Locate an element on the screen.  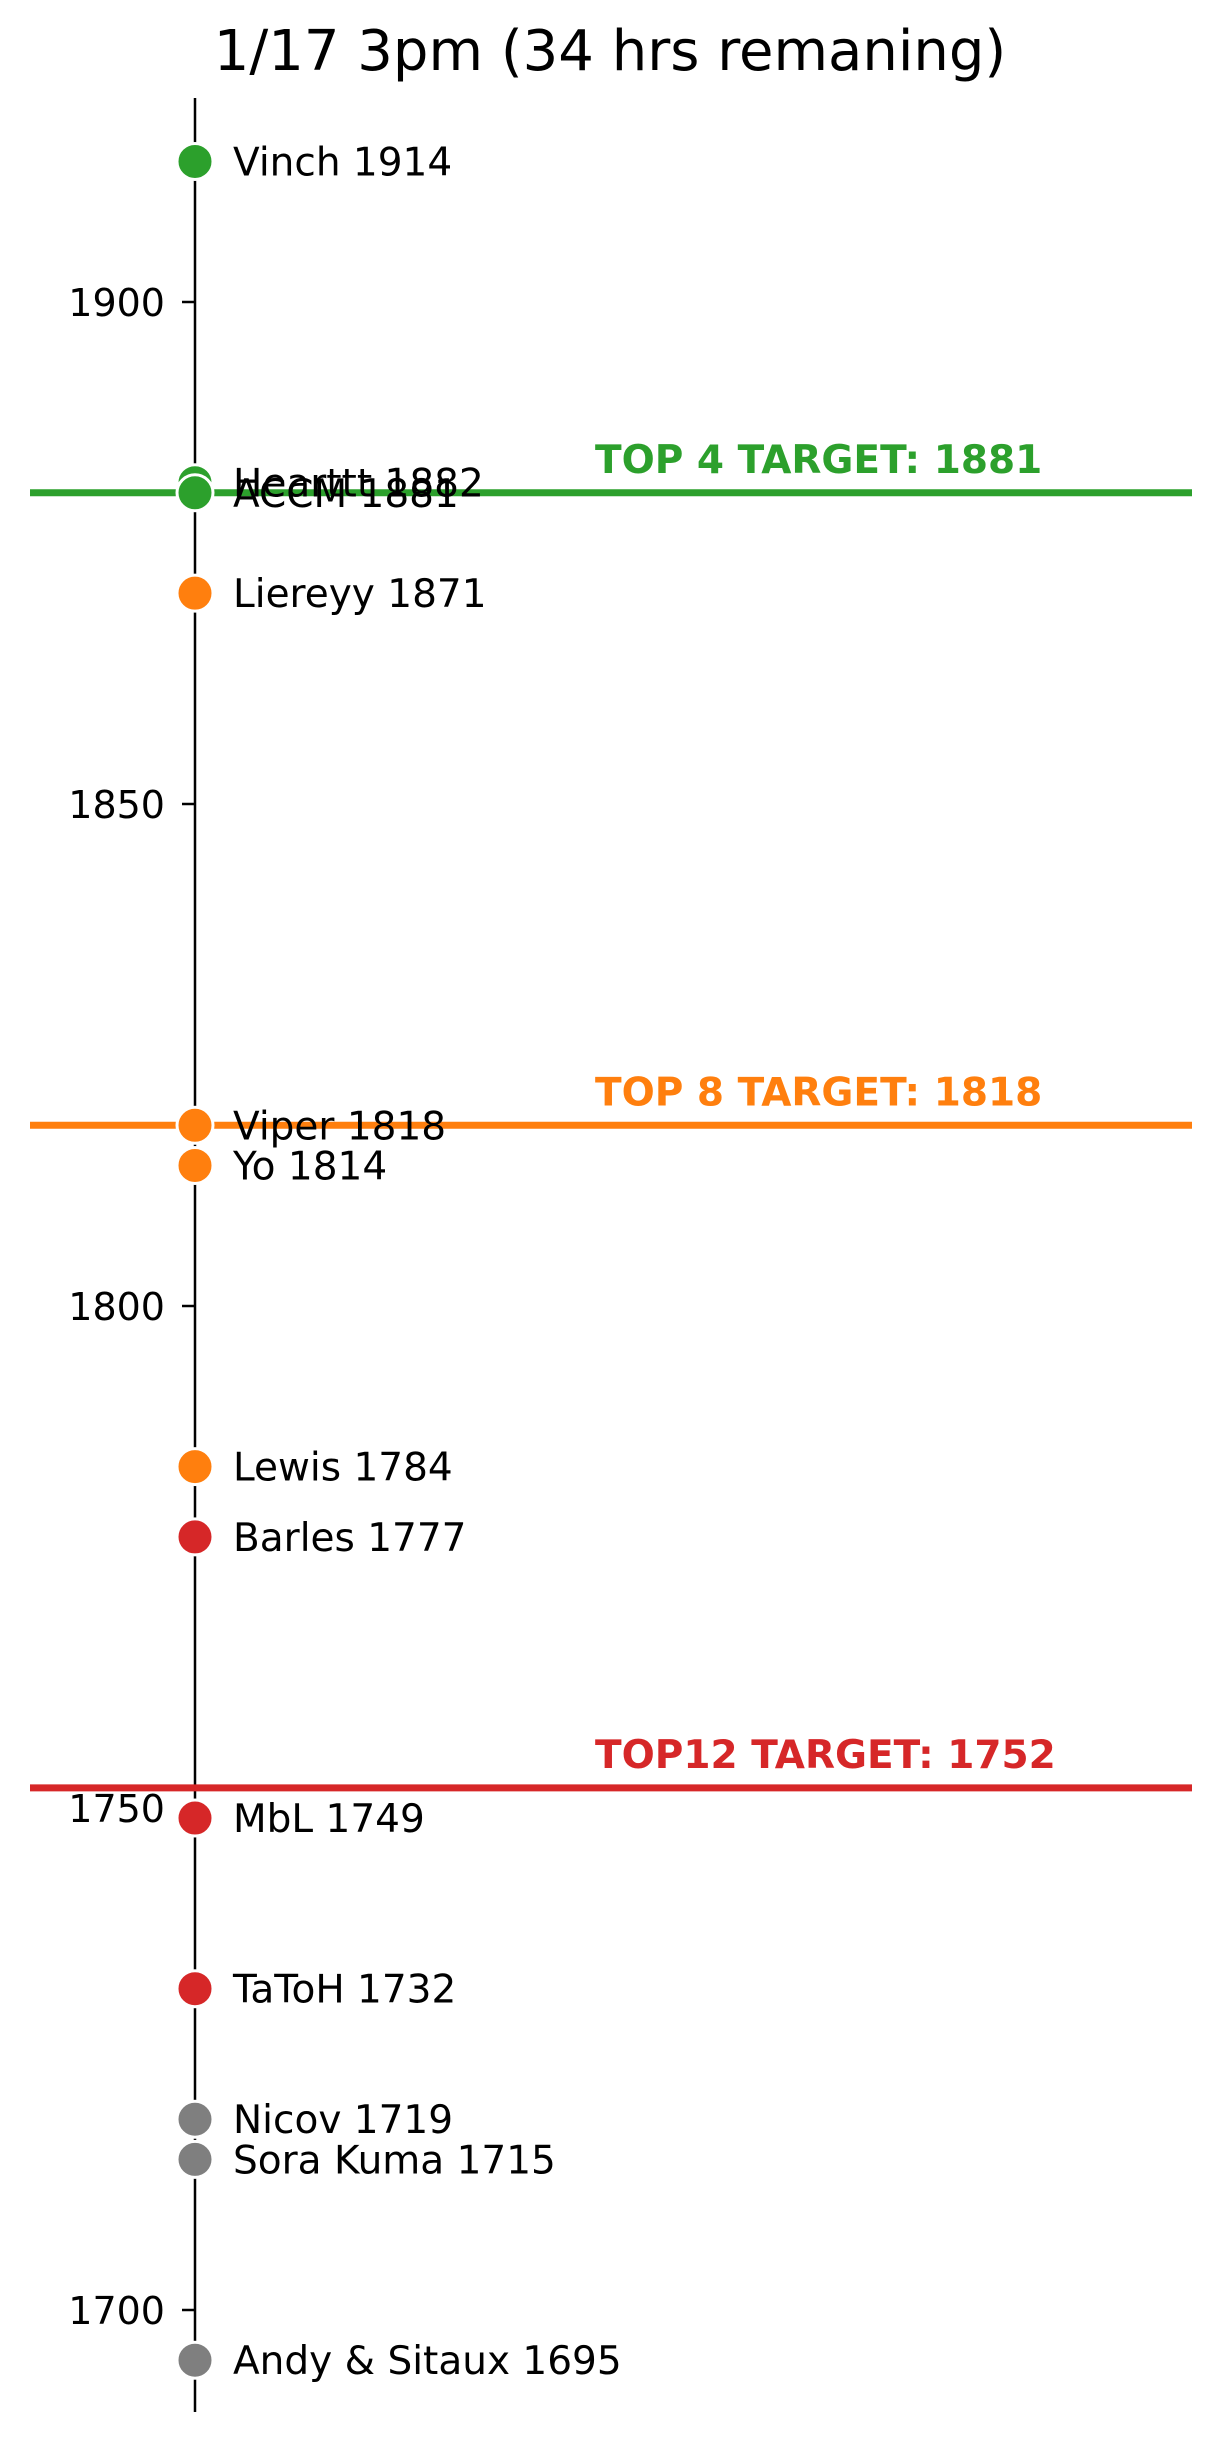
y-tick-label: 1750 is located at coordinates (116, 1809).